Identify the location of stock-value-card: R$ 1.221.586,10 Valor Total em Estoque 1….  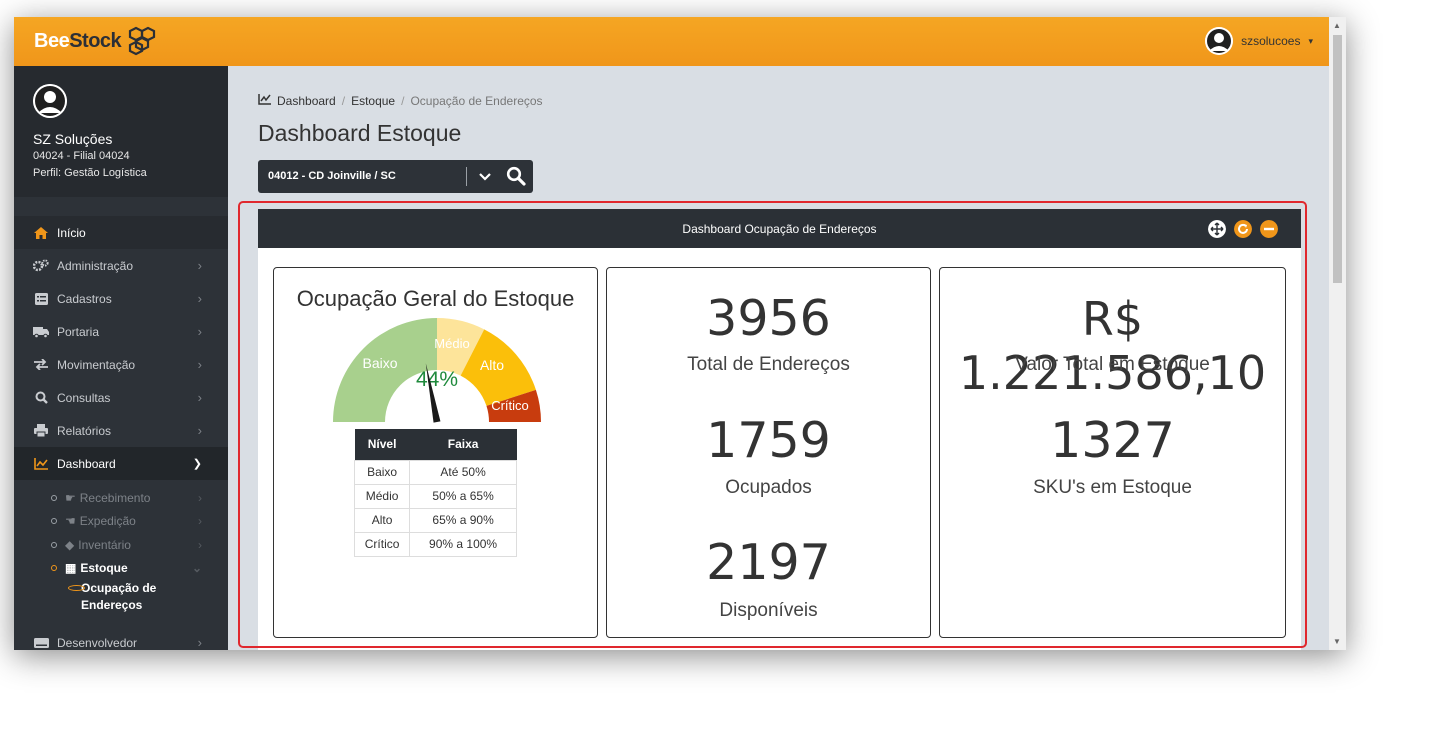
(1112, 452).